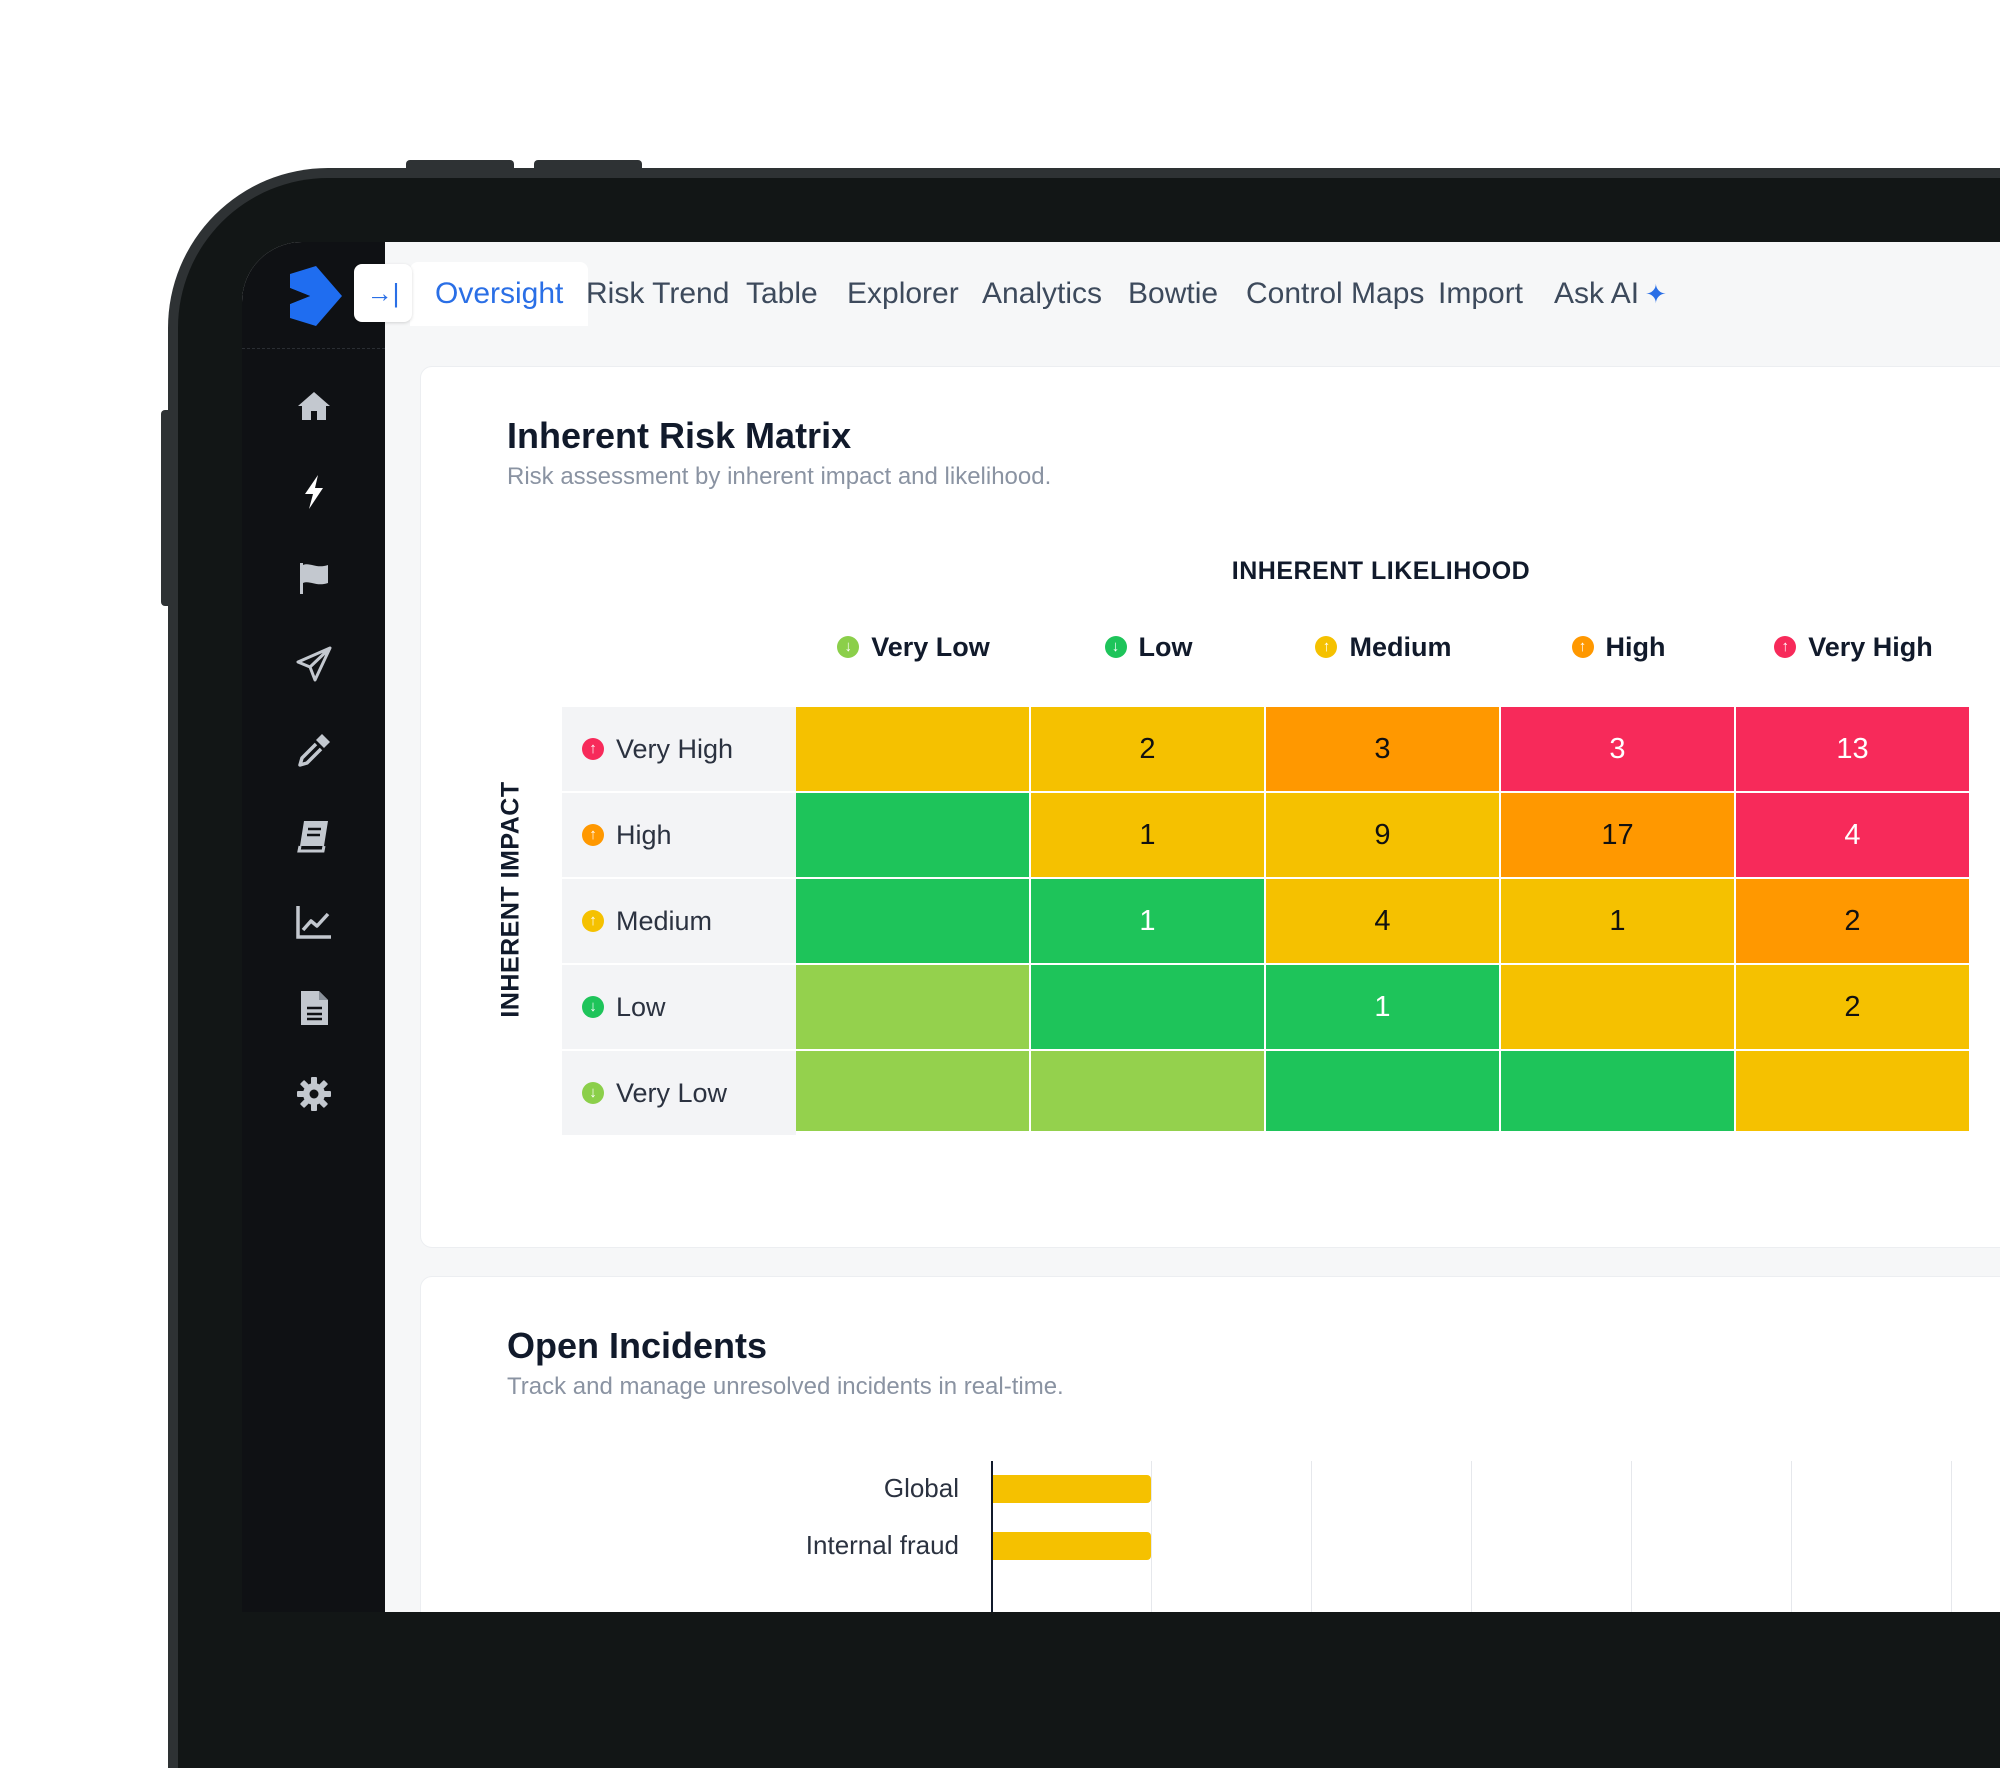  What do you see at coordinates (921, 1488) in the screenshot?
I see `bar-label: Global` at bounding box center [921, 1488].